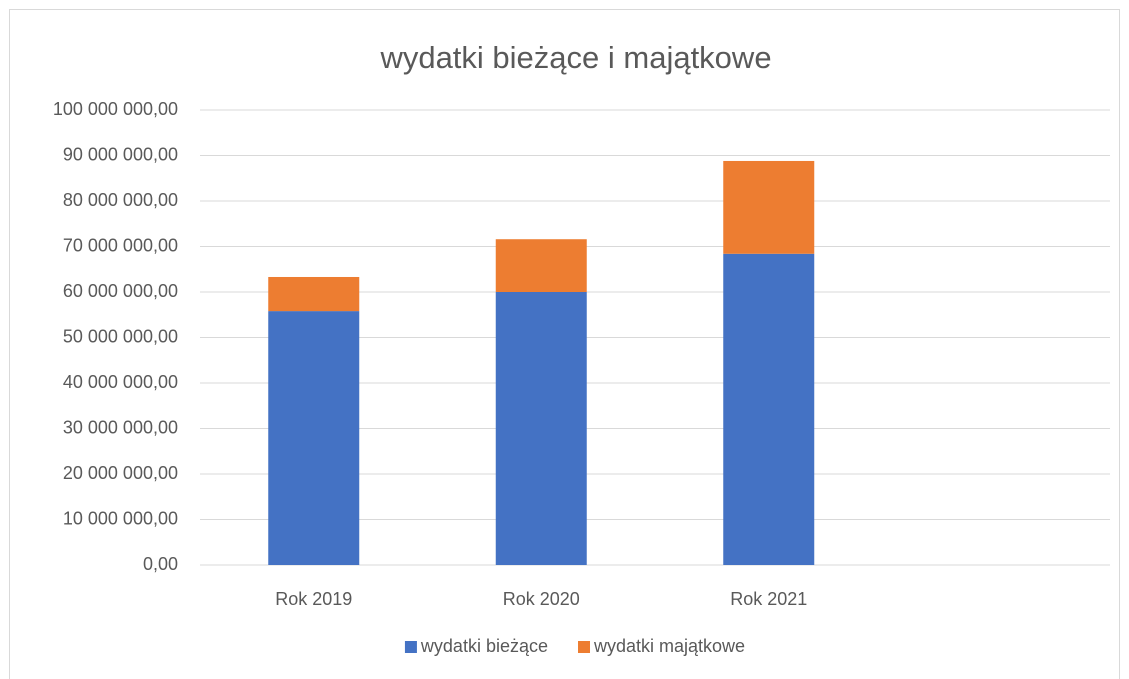 The height and width of the screenshot is (679, 1129). What do you see at coordinates (541, 599) in the screenshot?
I see `x-tick-label: Rok 2020` at bounding box center [541, 599].